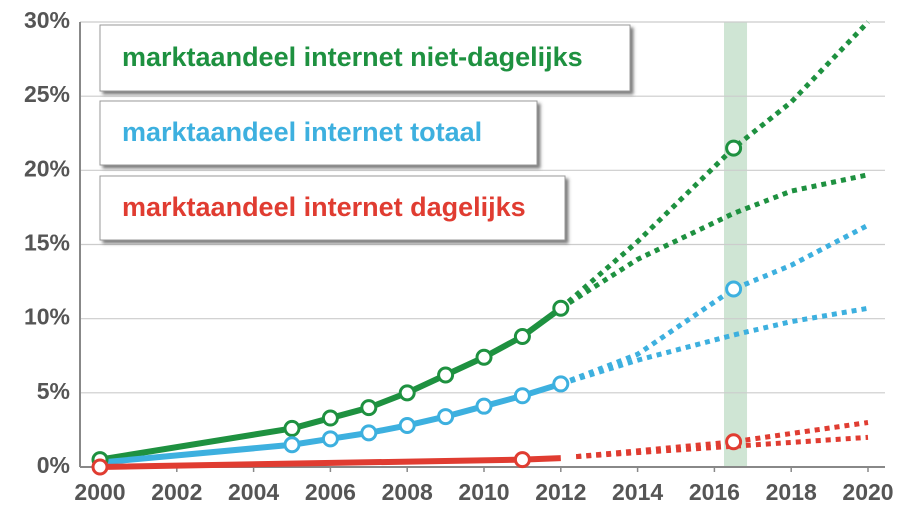  I want to click on x-tick-label: 2004, so click(253, 492).